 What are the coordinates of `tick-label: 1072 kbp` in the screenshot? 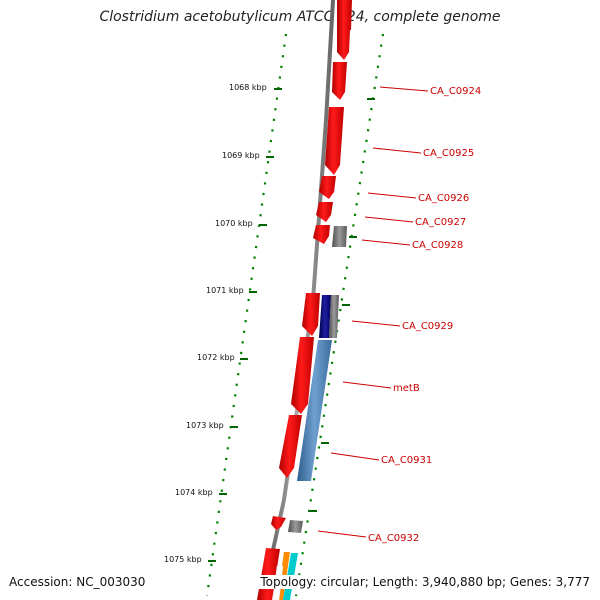 It's located at (216, 357).